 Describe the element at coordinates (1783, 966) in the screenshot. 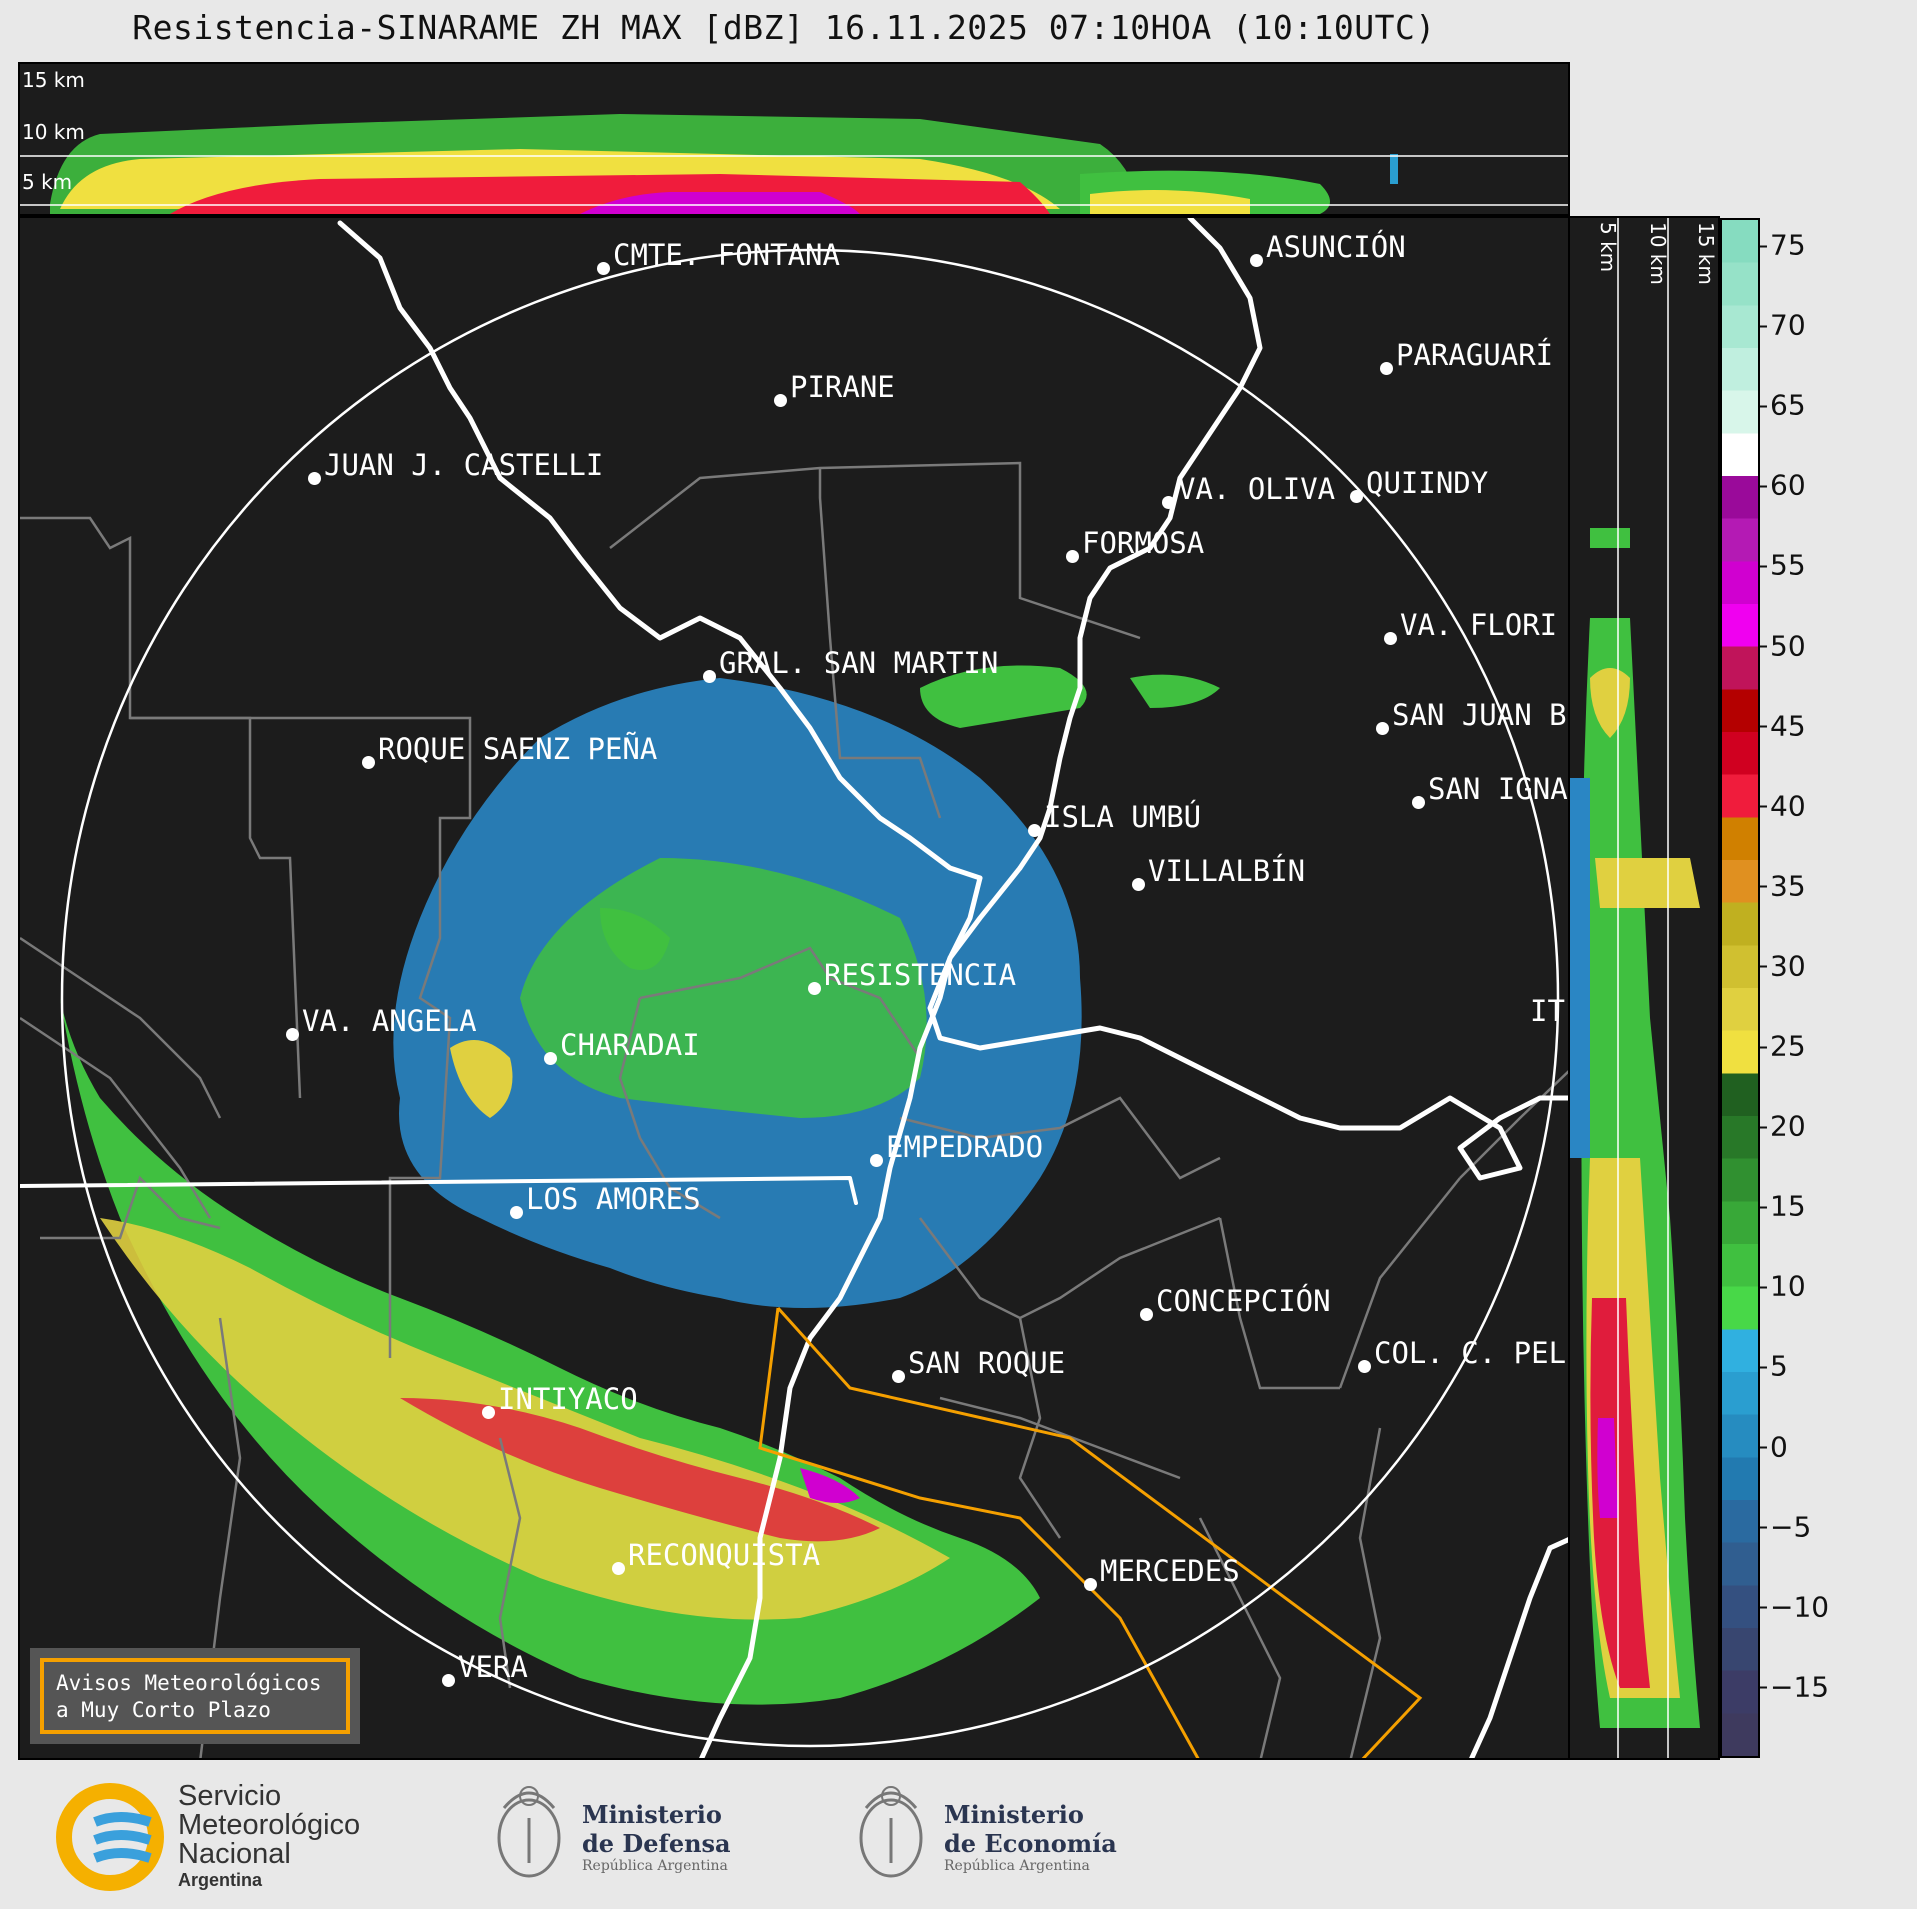

I see `colorbar-tick-label: 30` at that location.